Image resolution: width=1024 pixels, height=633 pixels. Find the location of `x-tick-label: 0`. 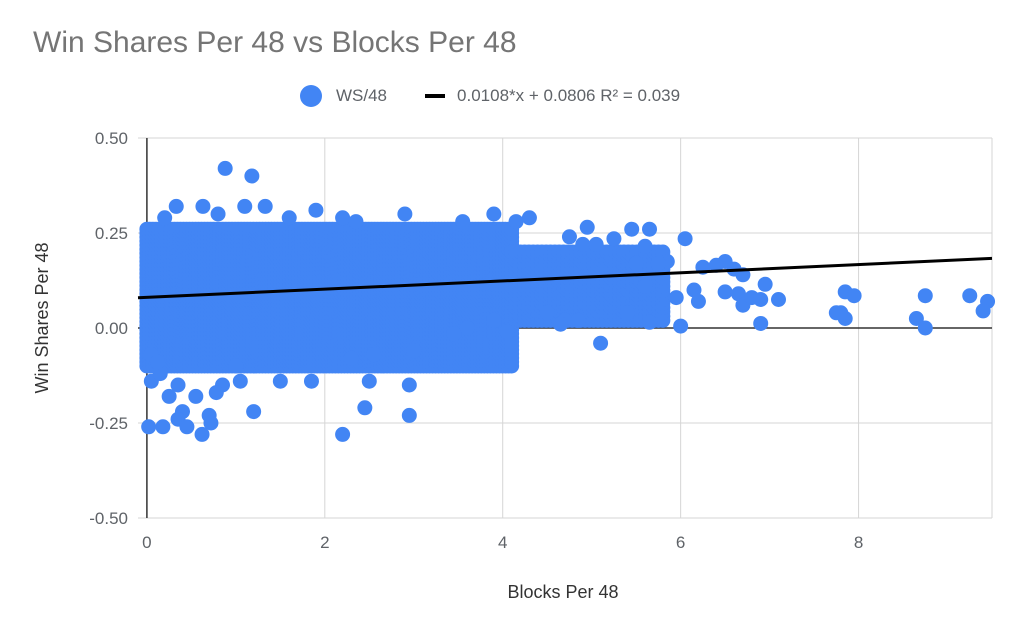

x-tick-label: 0 is located at coordinates (146, 542).